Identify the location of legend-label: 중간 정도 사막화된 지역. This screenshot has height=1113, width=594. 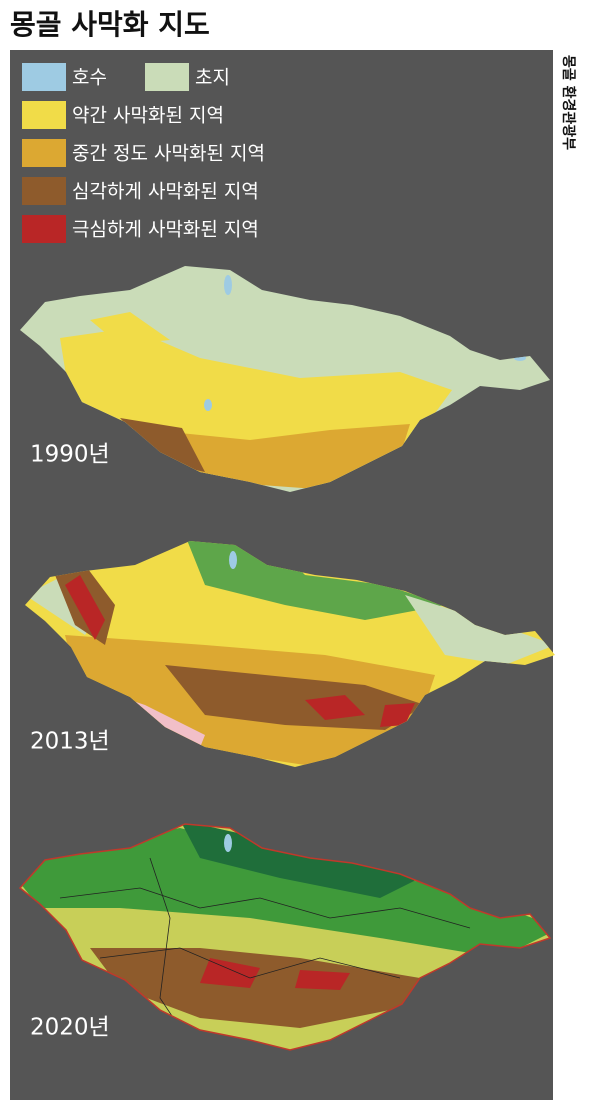
(168, 154).